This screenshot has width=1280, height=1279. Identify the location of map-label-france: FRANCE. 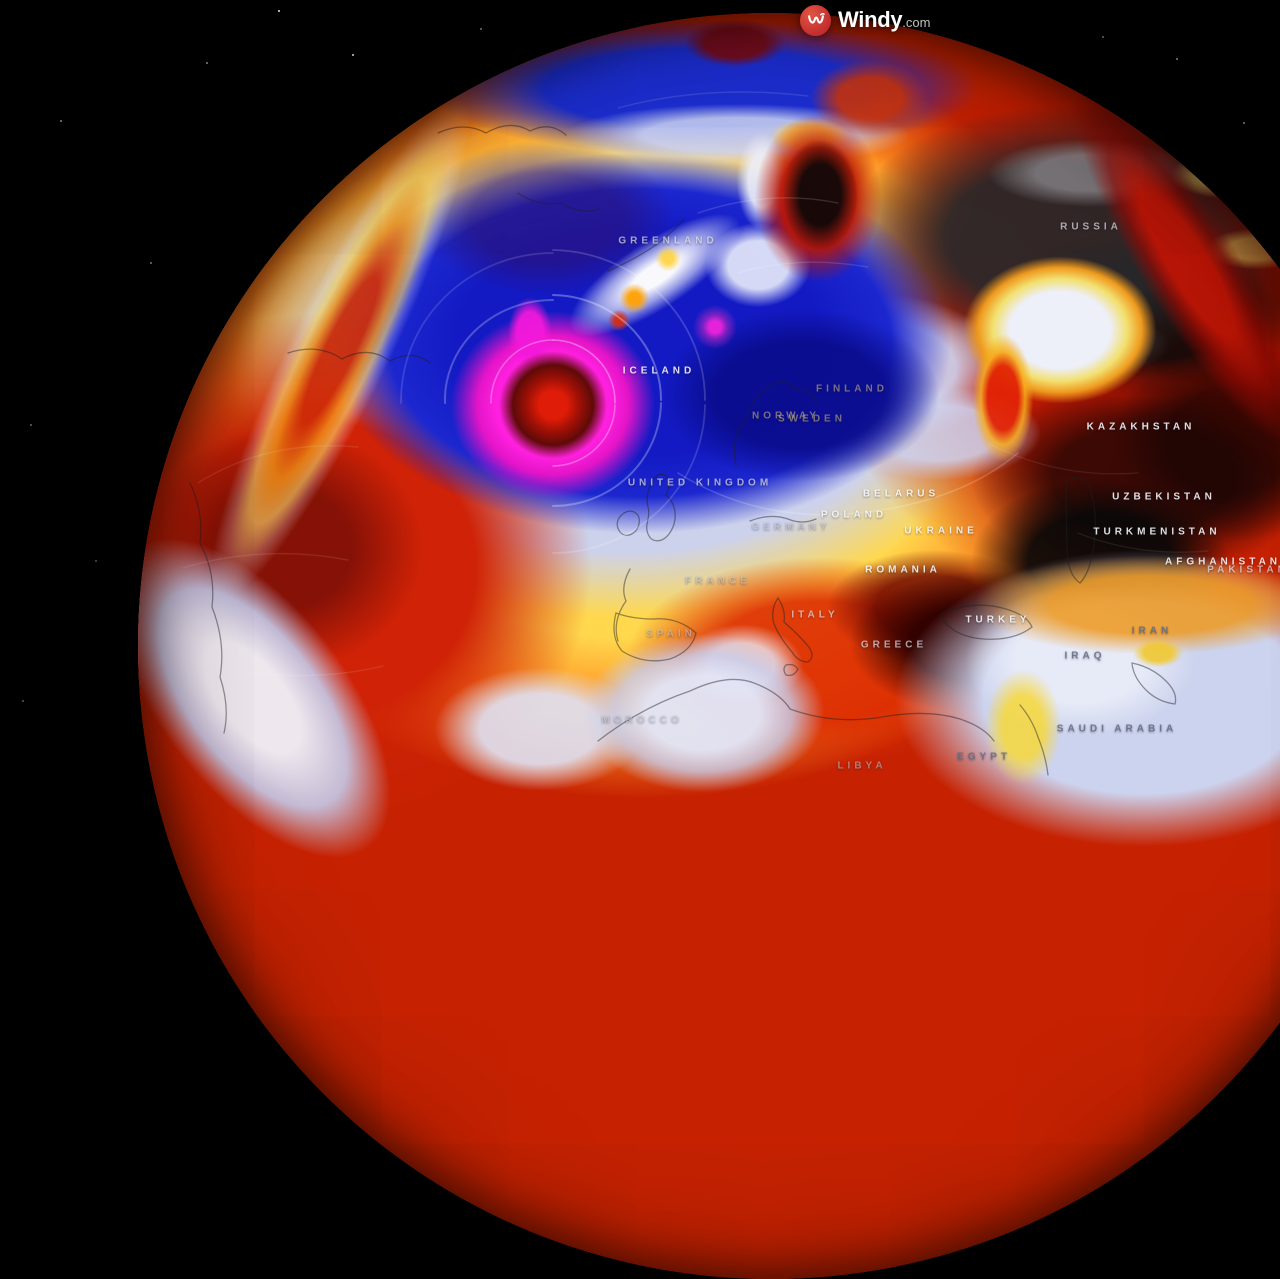
(718, 581).